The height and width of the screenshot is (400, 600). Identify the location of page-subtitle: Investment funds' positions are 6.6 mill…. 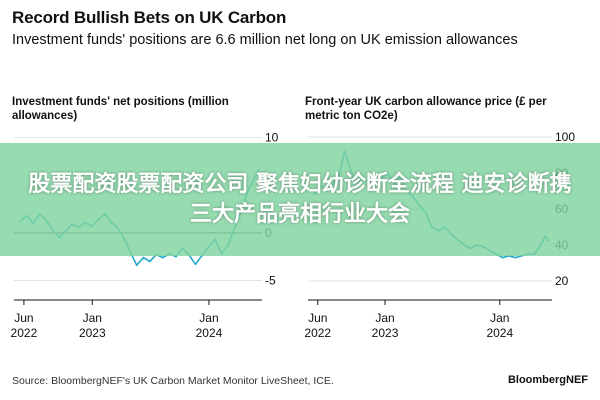
(265, 40).